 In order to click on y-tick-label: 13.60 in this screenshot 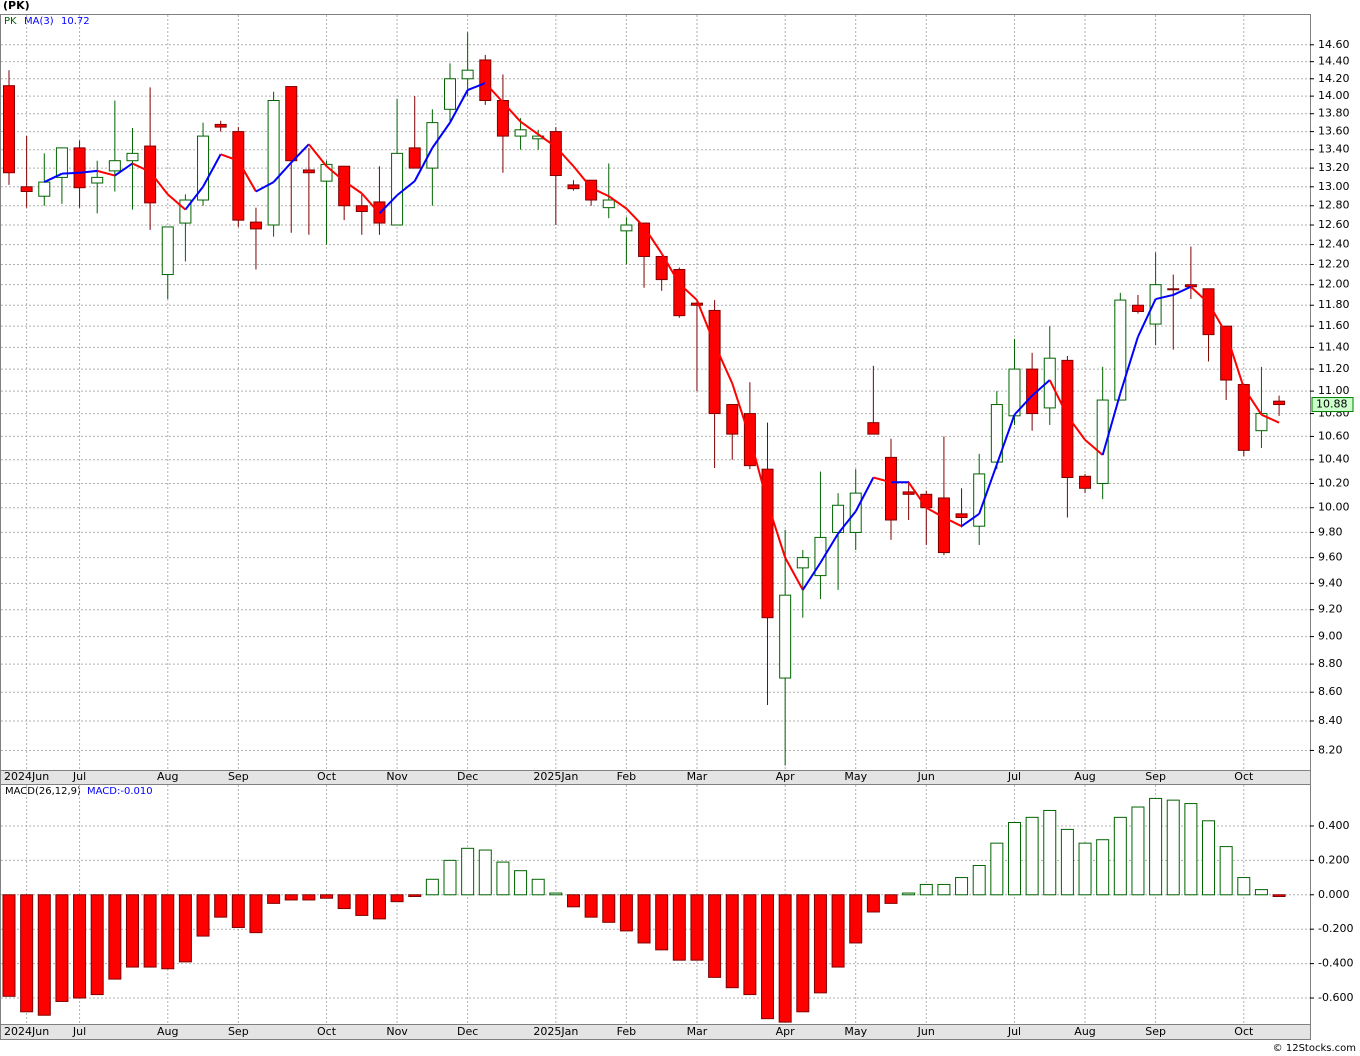, I will do `click(1334, 131)`.